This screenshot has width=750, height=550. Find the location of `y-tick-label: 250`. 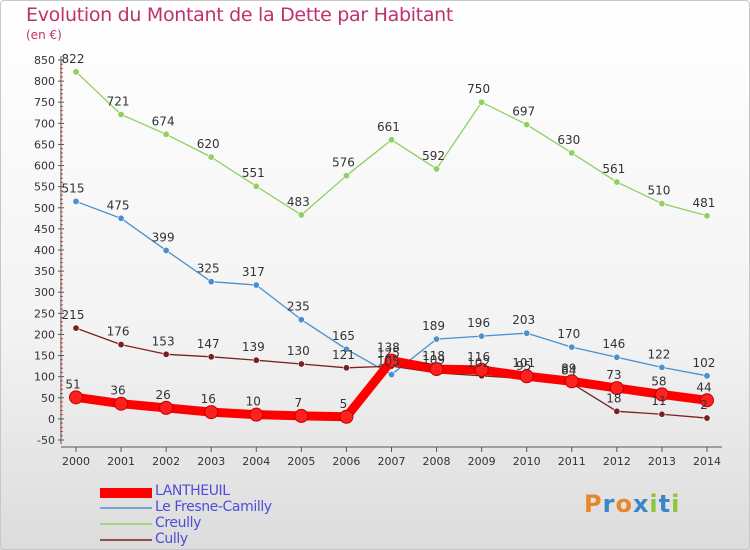

y-tick-label: 250 is located at coordinates (44, 313).